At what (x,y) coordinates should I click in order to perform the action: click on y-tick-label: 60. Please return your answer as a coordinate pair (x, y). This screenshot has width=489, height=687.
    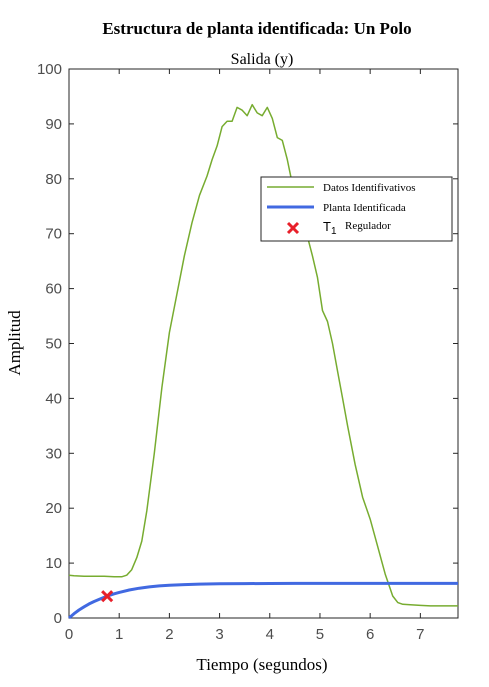
    Looking at the image, I should click on (53, 289).